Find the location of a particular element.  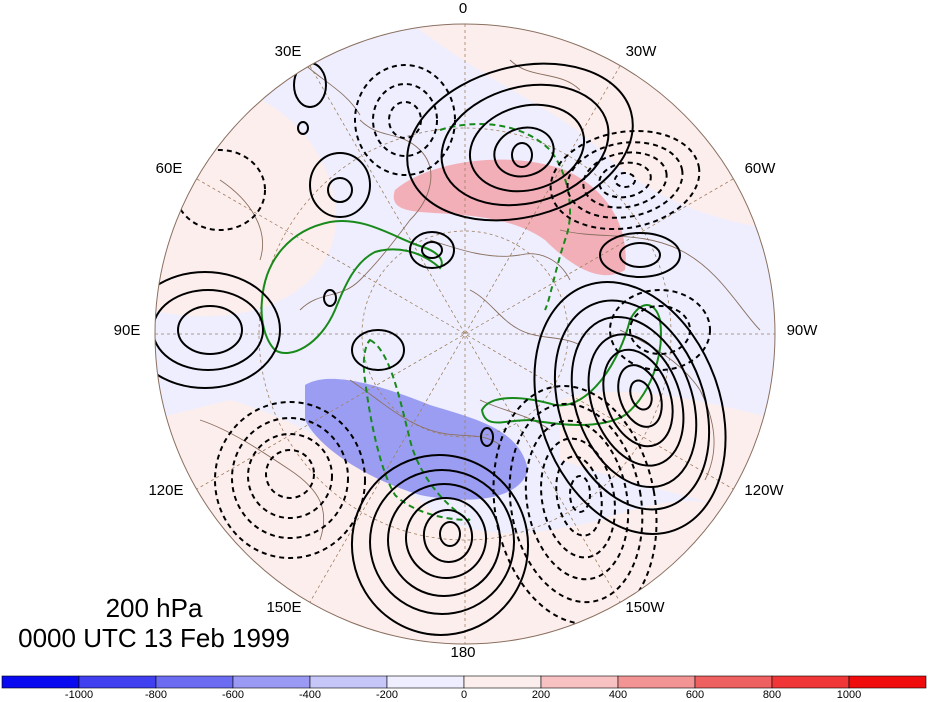

colorbar-tick-label: 0 is located at coordinates (464, 695).